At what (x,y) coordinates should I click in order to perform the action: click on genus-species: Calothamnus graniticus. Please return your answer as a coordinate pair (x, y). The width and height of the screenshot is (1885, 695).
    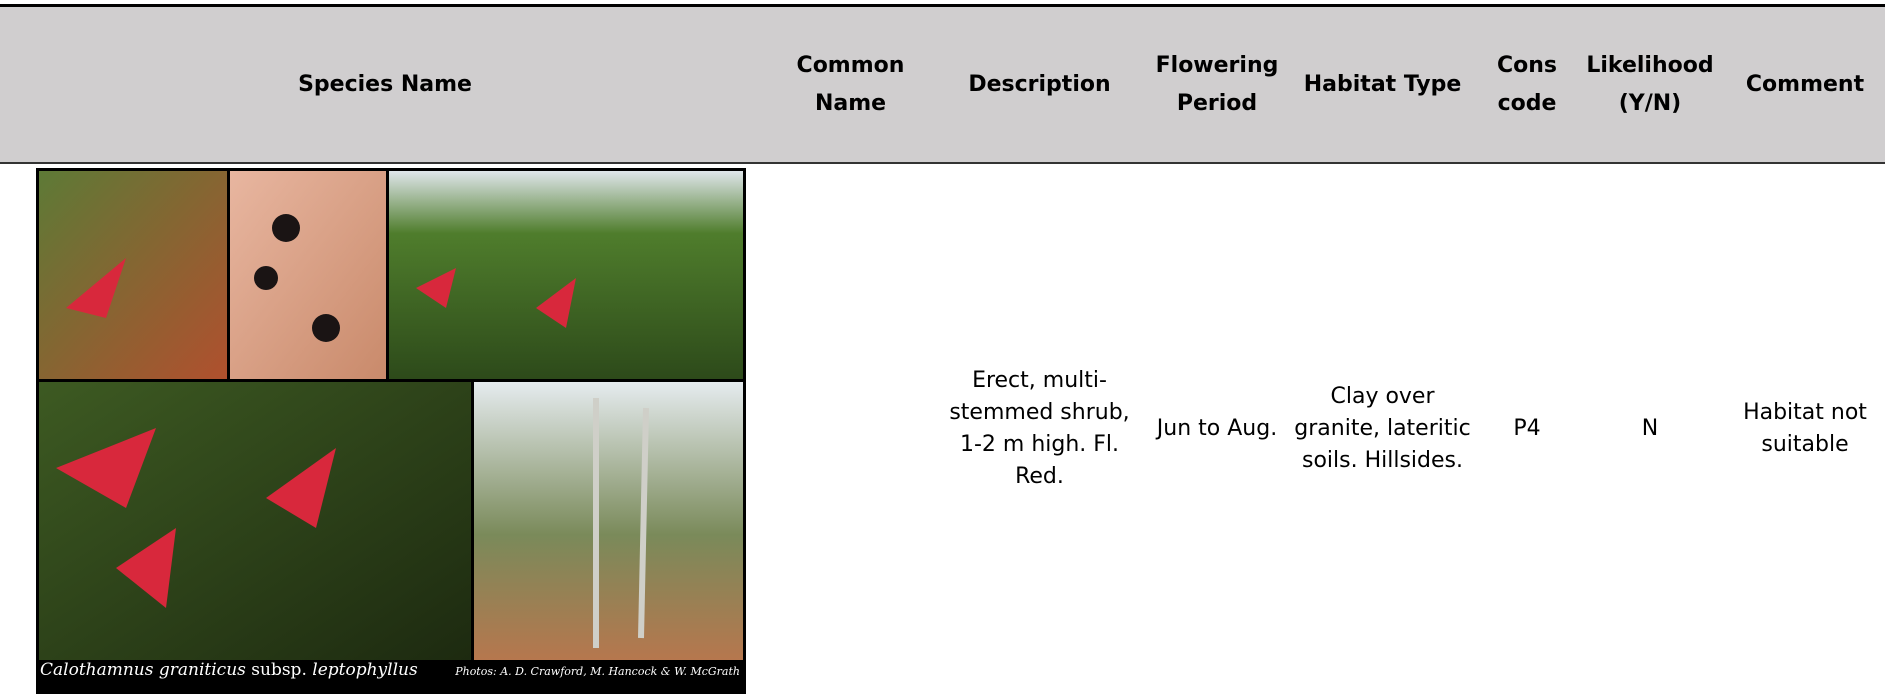
    Looking at the image, I should click on (143, 670).